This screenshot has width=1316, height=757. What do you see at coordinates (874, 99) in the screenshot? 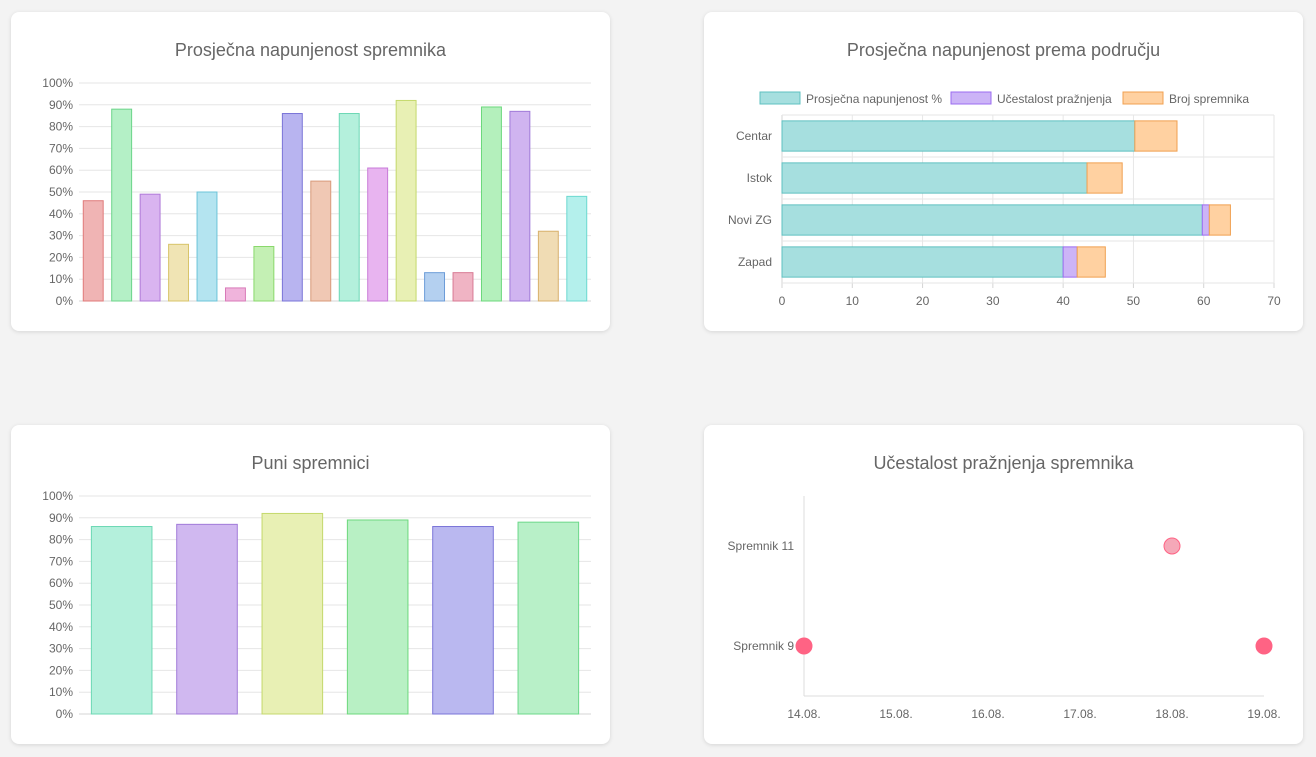
I see `legend-label: Prosječna napunjenost %` at bounding box center [874, 99].